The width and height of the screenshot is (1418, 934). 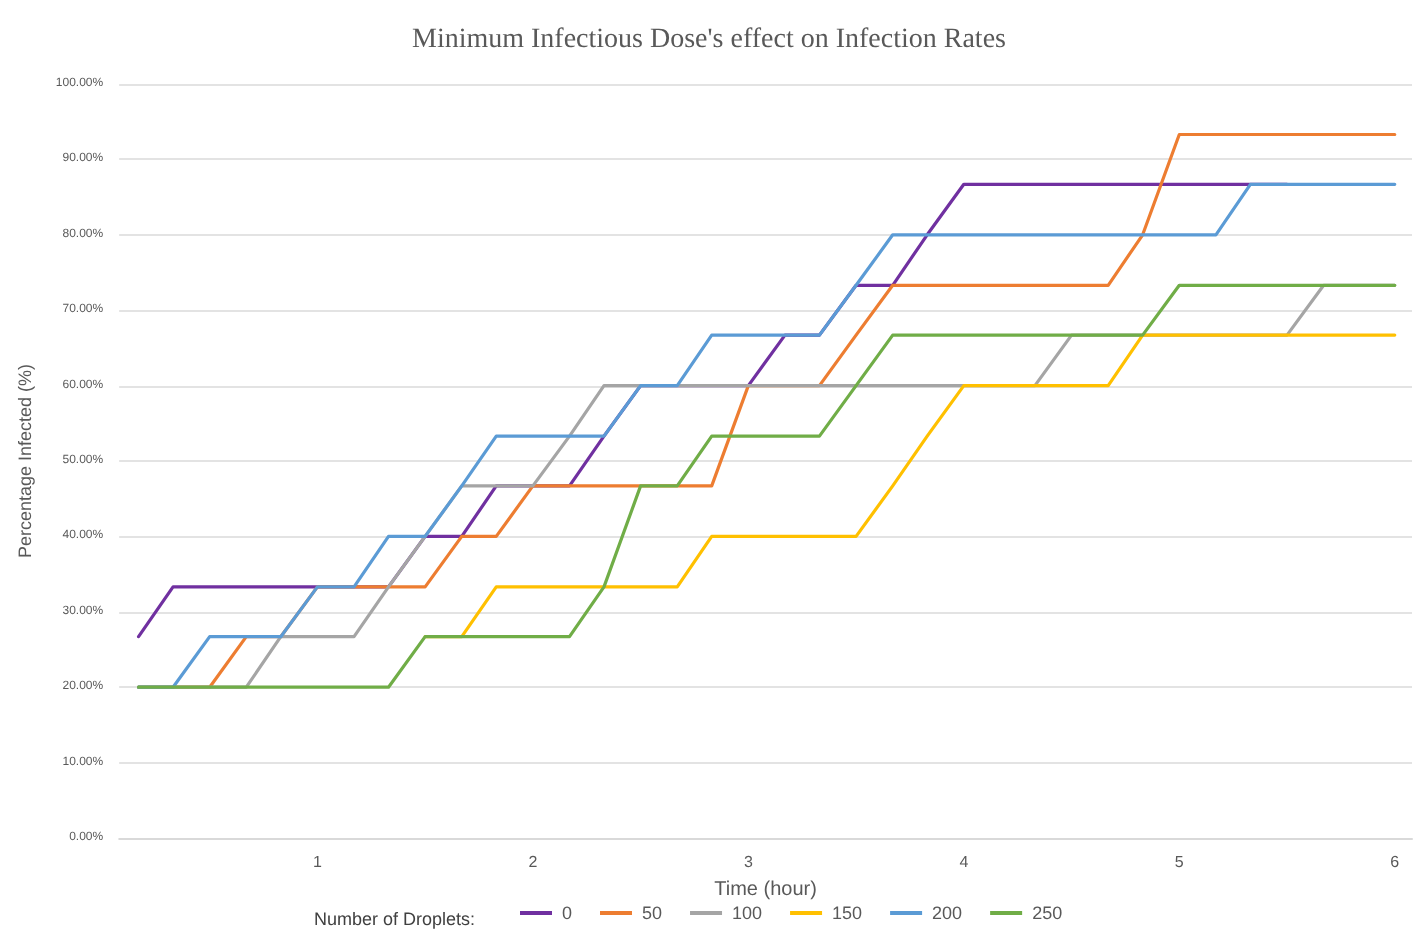 I want to click on legend-title: Number of Droplets:, so click(x=395, y=919).